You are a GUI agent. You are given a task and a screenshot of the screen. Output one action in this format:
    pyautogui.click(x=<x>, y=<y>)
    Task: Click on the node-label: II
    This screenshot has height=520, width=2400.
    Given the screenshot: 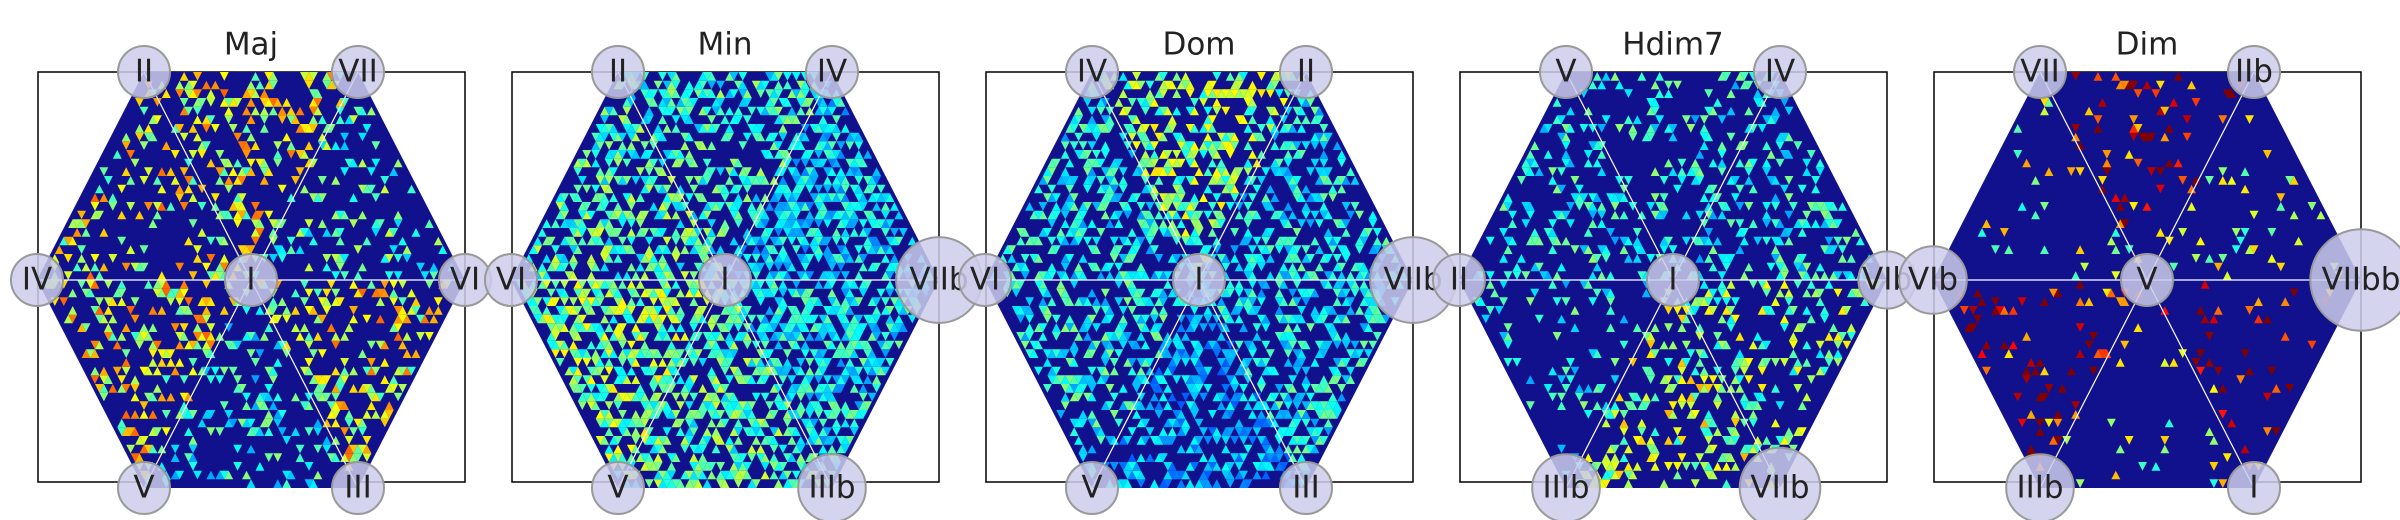 What is the action you would take?
    pyautogui.click(x=1306, y=72)
    